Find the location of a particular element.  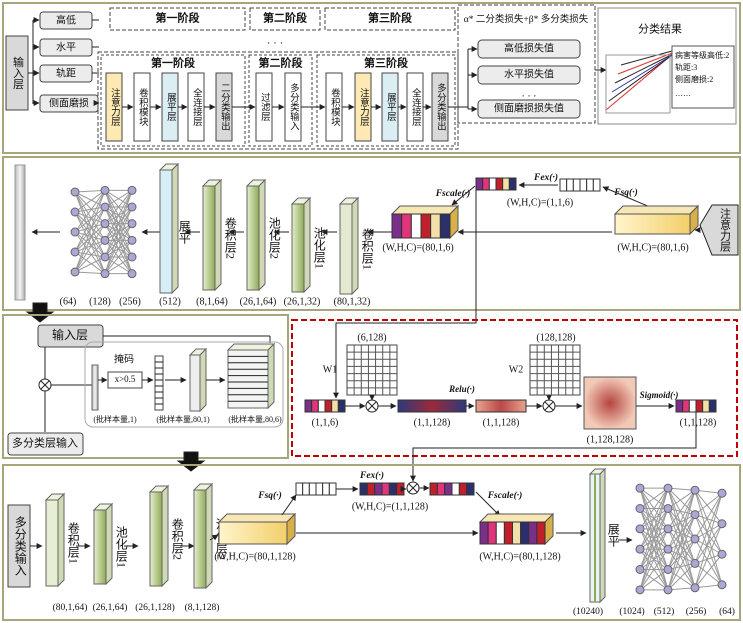

result-sketch-frame is located at coordinates (638, 84).